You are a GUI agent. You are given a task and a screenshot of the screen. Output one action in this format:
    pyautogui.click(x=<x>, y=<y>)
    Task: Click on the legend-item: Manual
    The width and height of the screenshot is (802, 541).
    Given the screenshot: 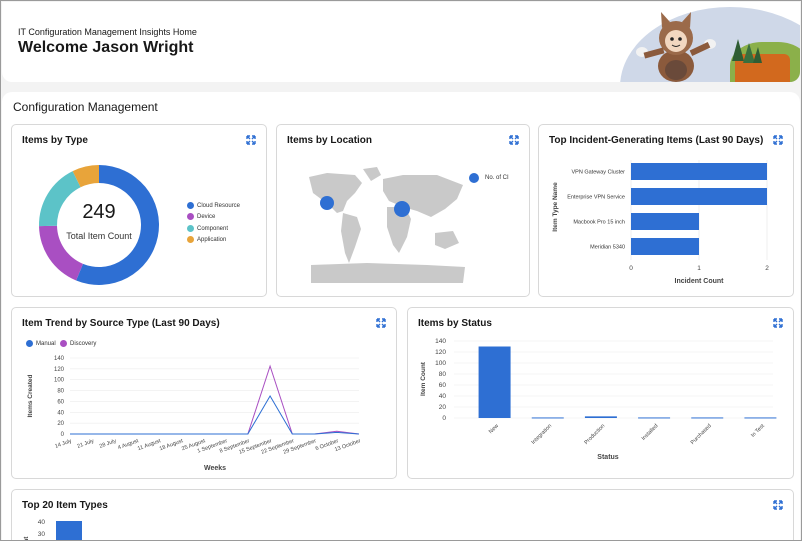 What is the action you would take?
    pyautogui.click(x=41, y=343)
    